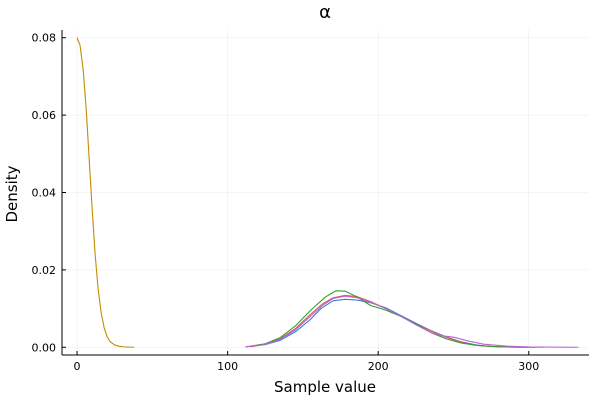 Image resolution: width=600 pixels, height=400 pixels. Describe the element at coordinates (325, 387) in the screenshot. I see `x-axis-label: Sample value` at that location.